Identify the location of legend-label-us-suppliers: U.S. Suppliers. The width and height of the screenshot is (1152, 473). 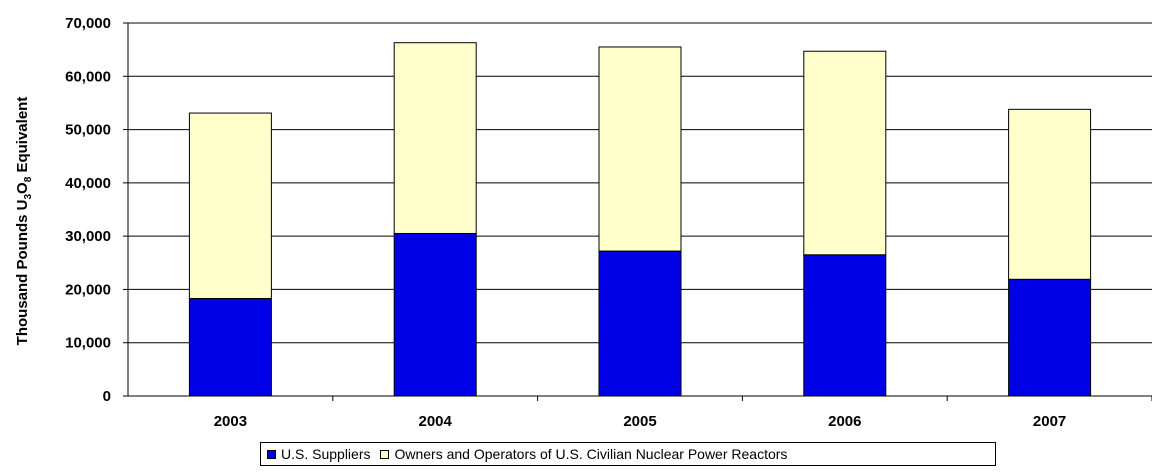
(326, 454).